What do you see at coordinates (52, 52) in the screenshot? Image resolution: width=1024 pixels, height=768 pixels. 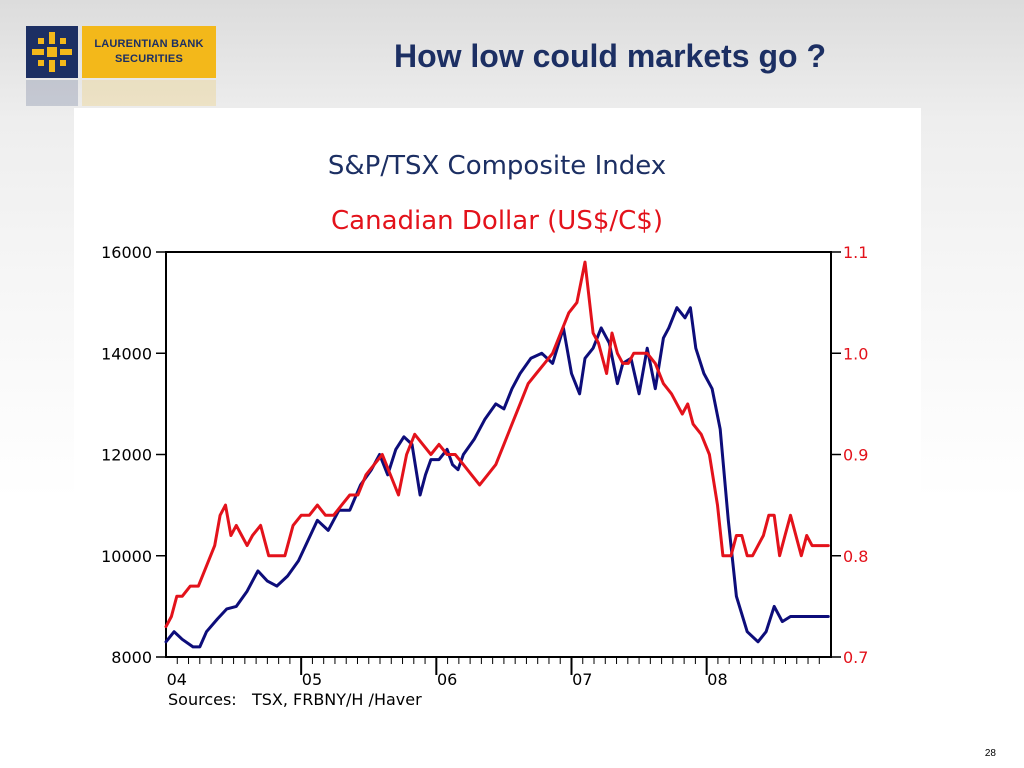 I see `logo-emblem-icon` at bounding box center [52, 52].